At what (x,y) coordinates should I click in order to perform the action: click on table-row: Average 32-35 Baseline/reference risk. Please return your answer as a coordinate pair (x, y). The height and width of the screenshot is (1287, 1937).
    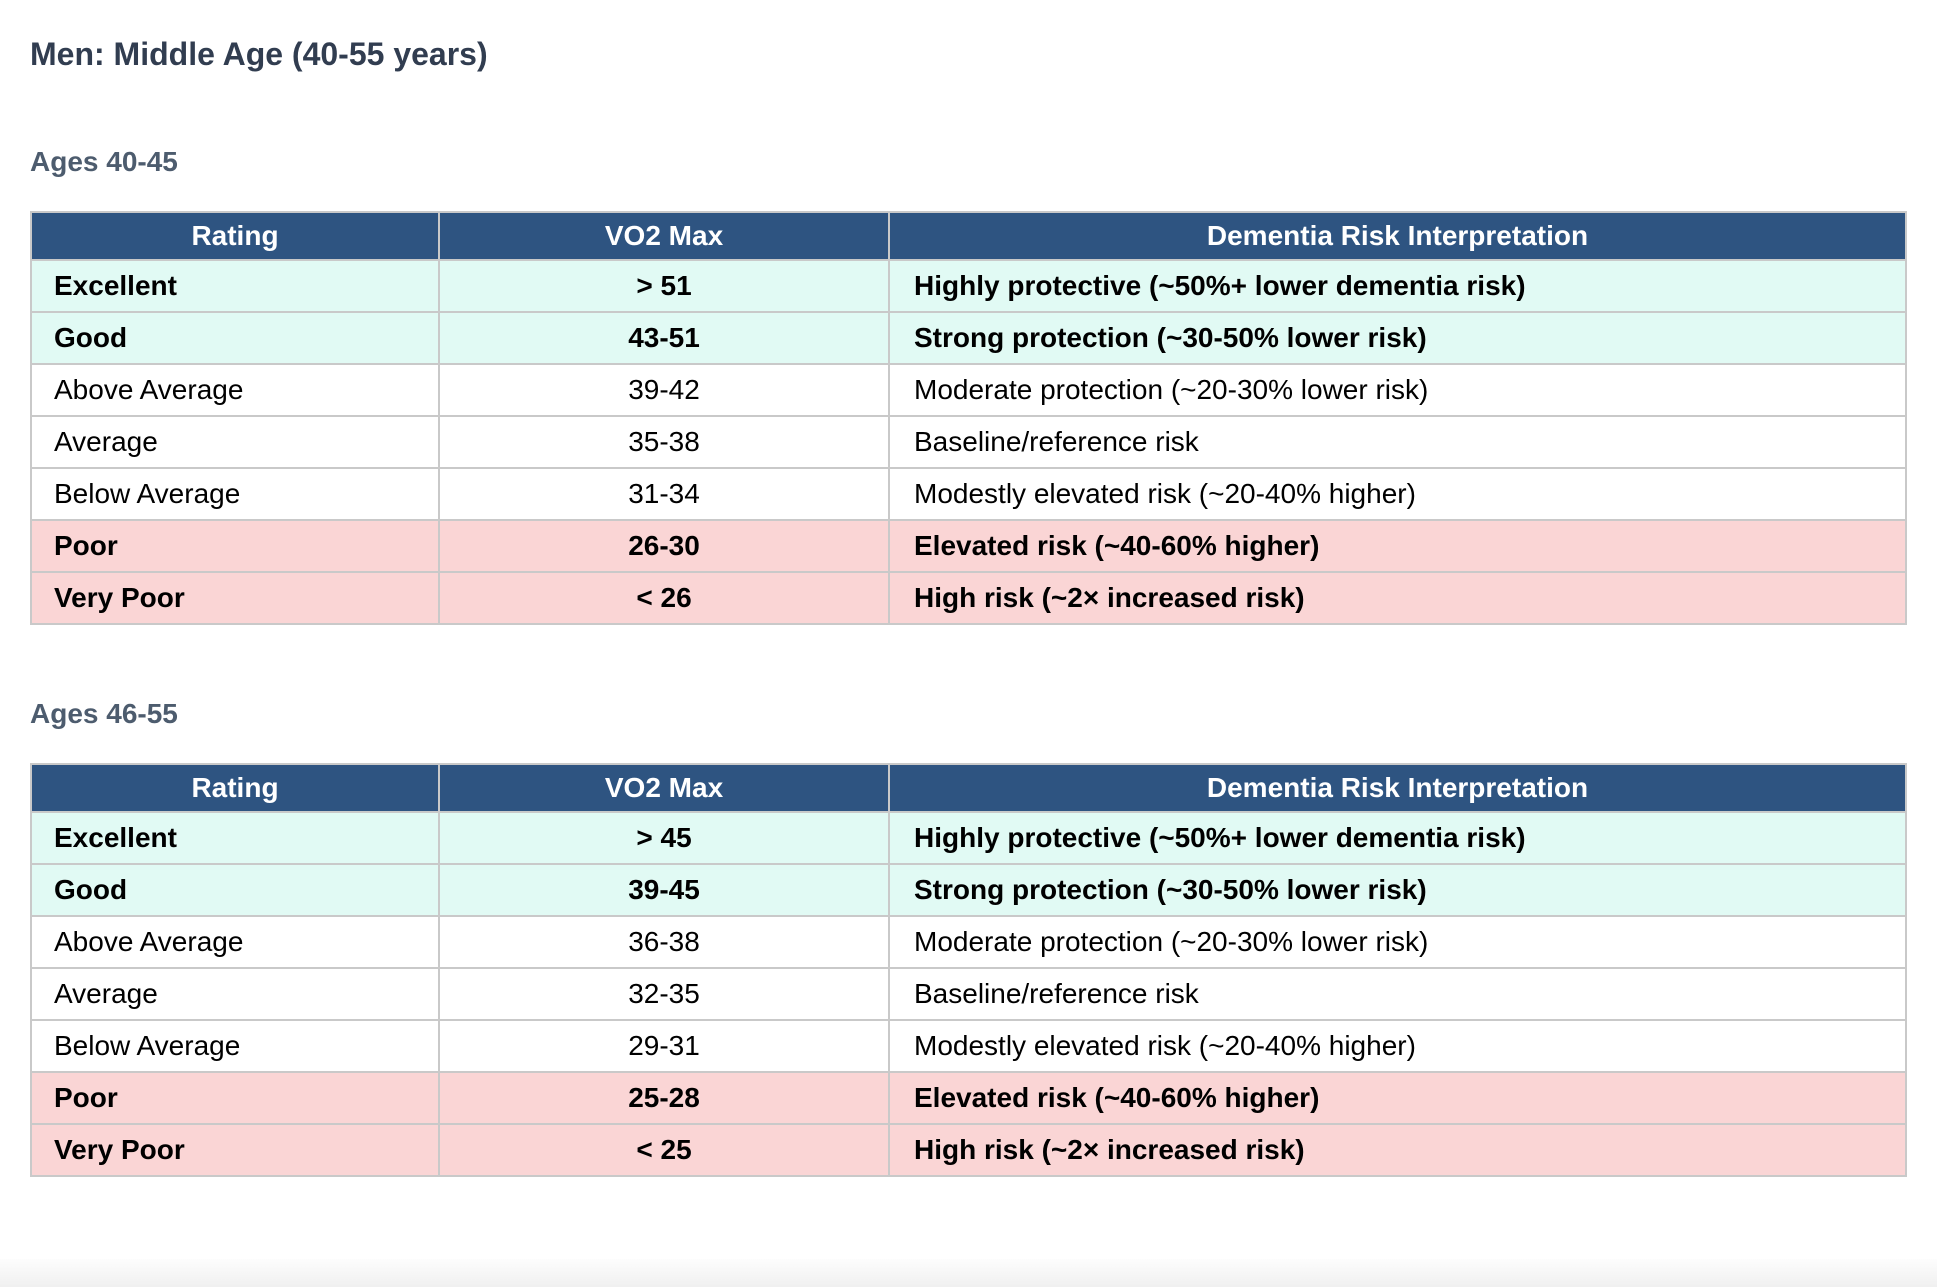
    Looking at the image, I should click on (968, 994).